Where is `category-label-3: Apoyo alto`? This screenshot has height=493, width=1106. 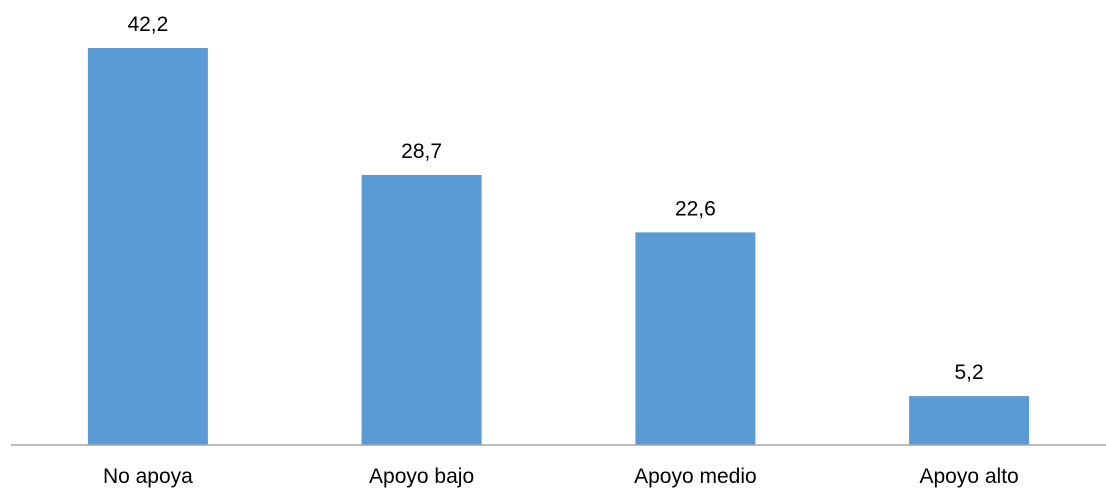
category-label-3: Apoyo alto is located at coordinates (968, 476).